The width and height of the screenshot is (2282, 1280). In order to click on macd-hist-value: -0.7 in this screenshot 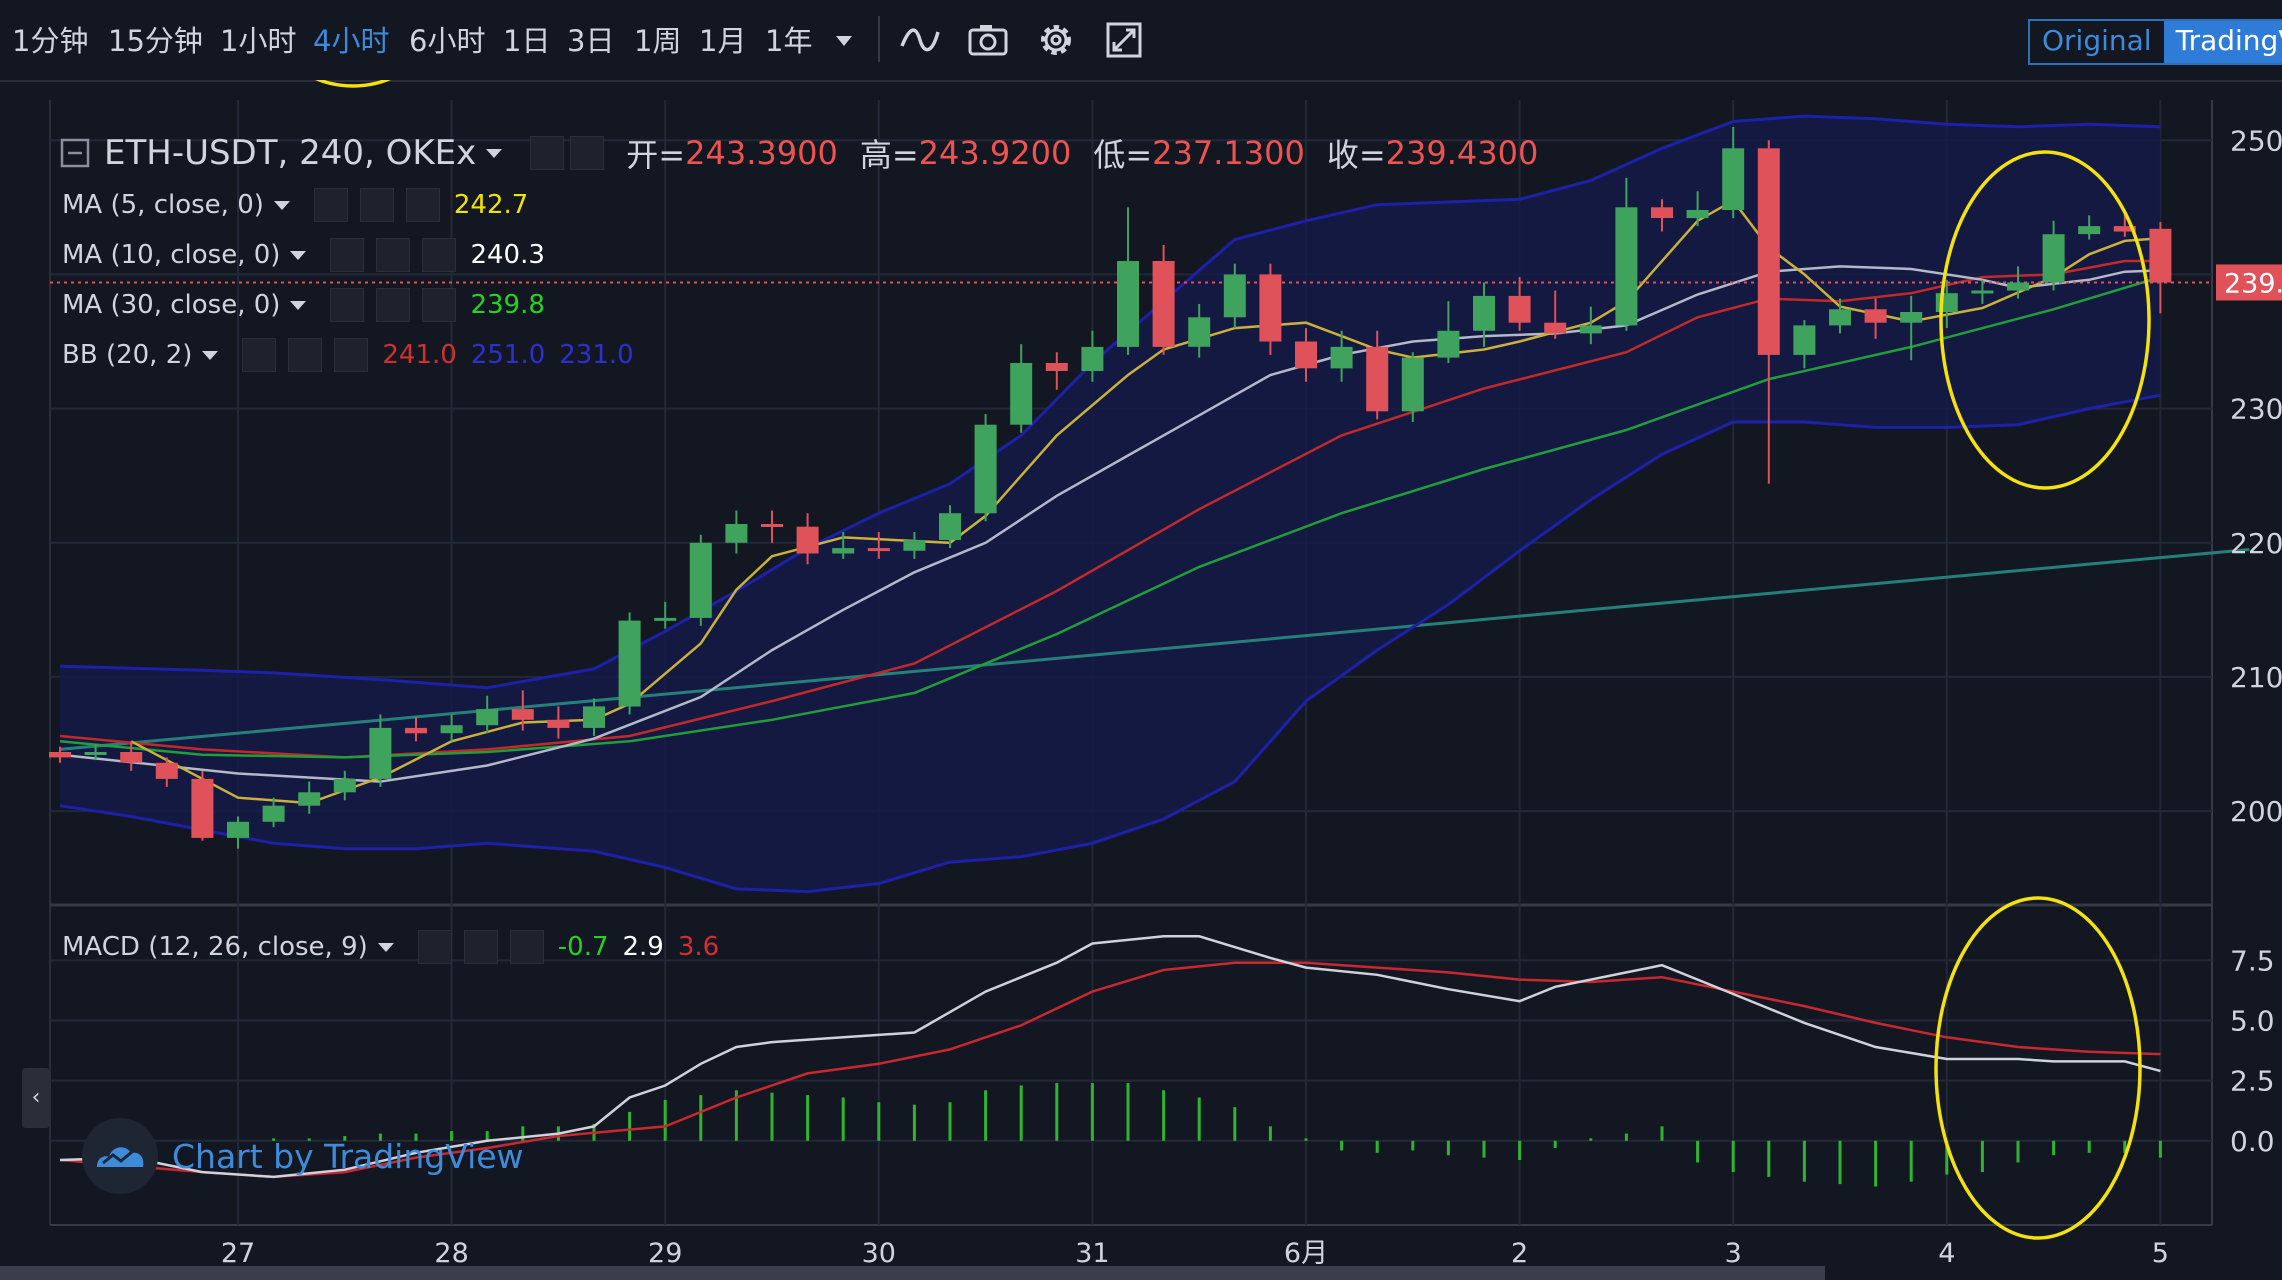, I will do `click(583, 947)`.